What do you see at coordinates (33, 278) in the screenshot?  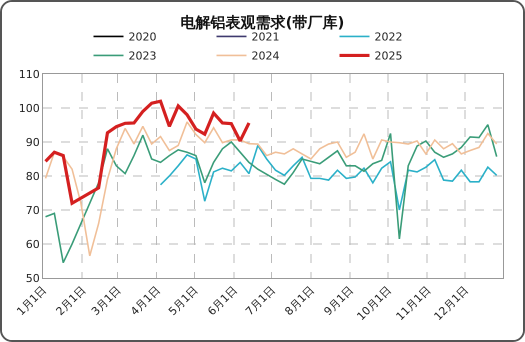 I see `y-tick-label: 50` at bounding box center [33, 278].